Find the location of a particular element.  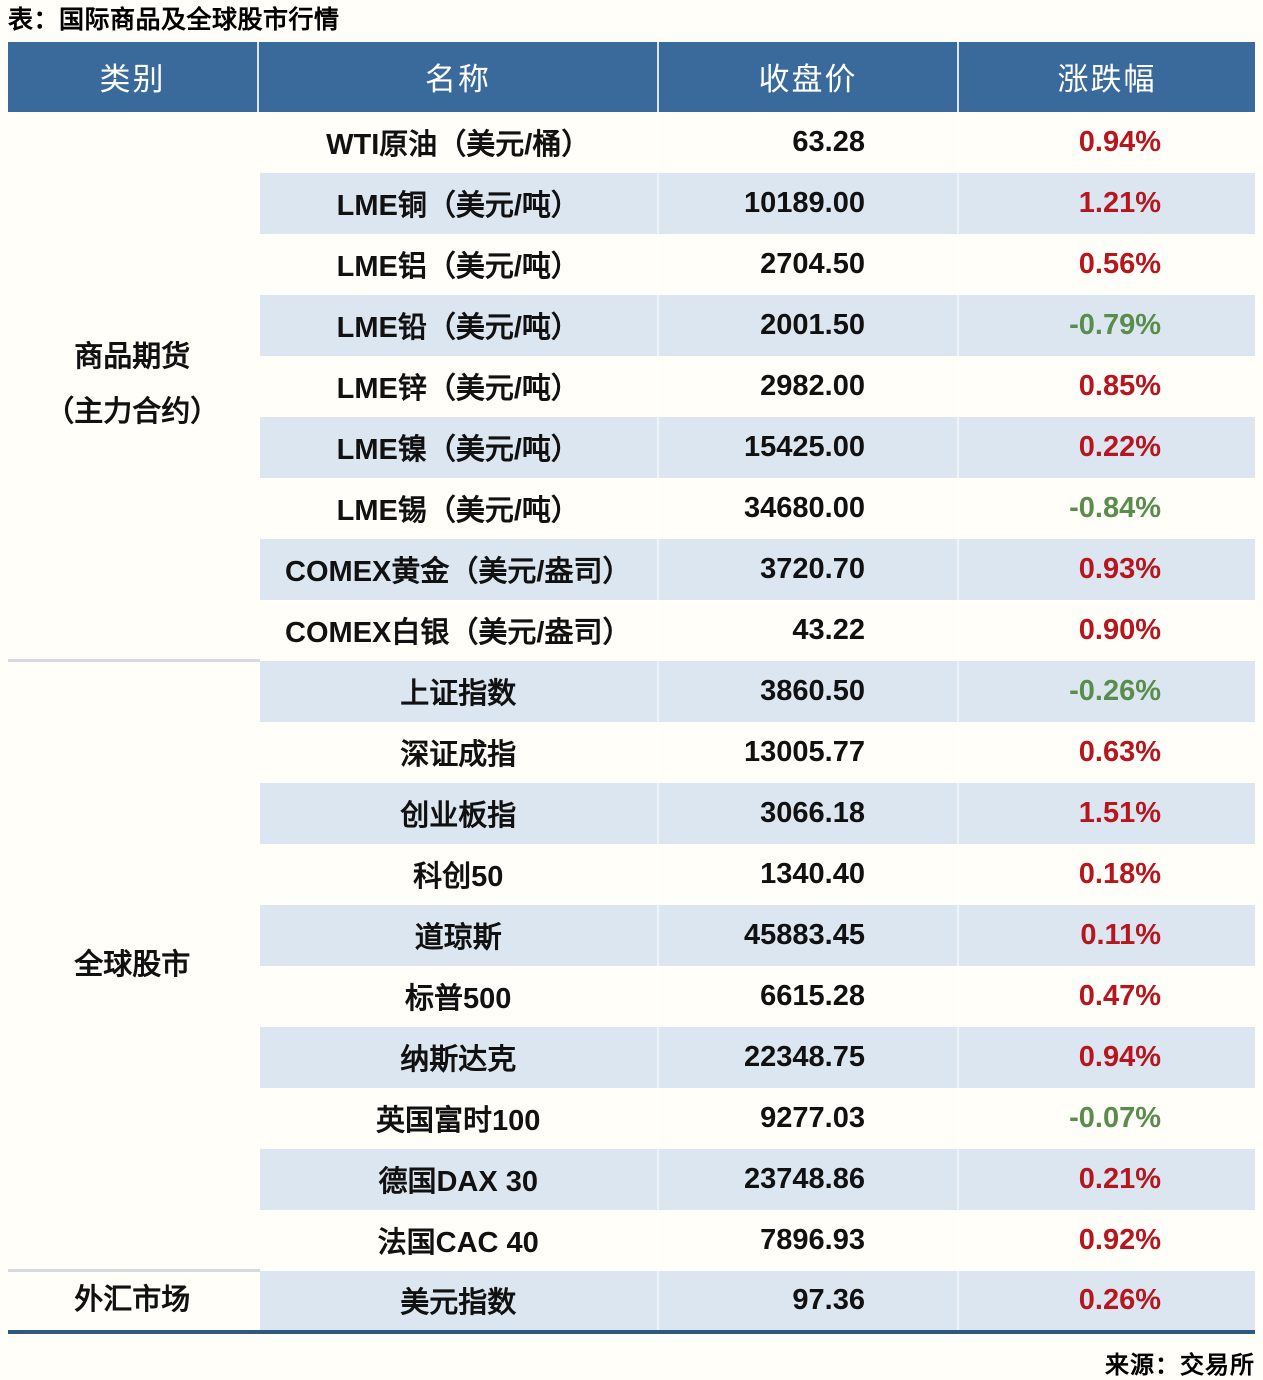

table-row: LME铅（美元/吨） 2001.50 -0.79% is located at coordinates (631, 325).